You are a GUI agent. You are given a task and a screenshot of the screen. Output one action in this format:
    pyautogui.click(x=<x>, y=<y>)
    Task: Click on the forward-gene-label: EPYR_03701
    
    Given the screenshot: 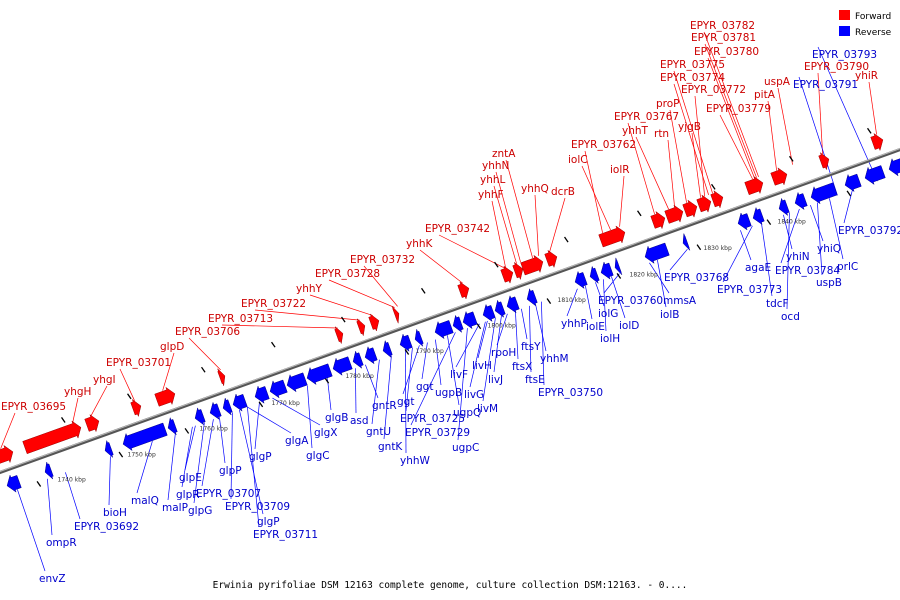 What is the action you would take?
    pyautogui.click(x=138, y=363)
    